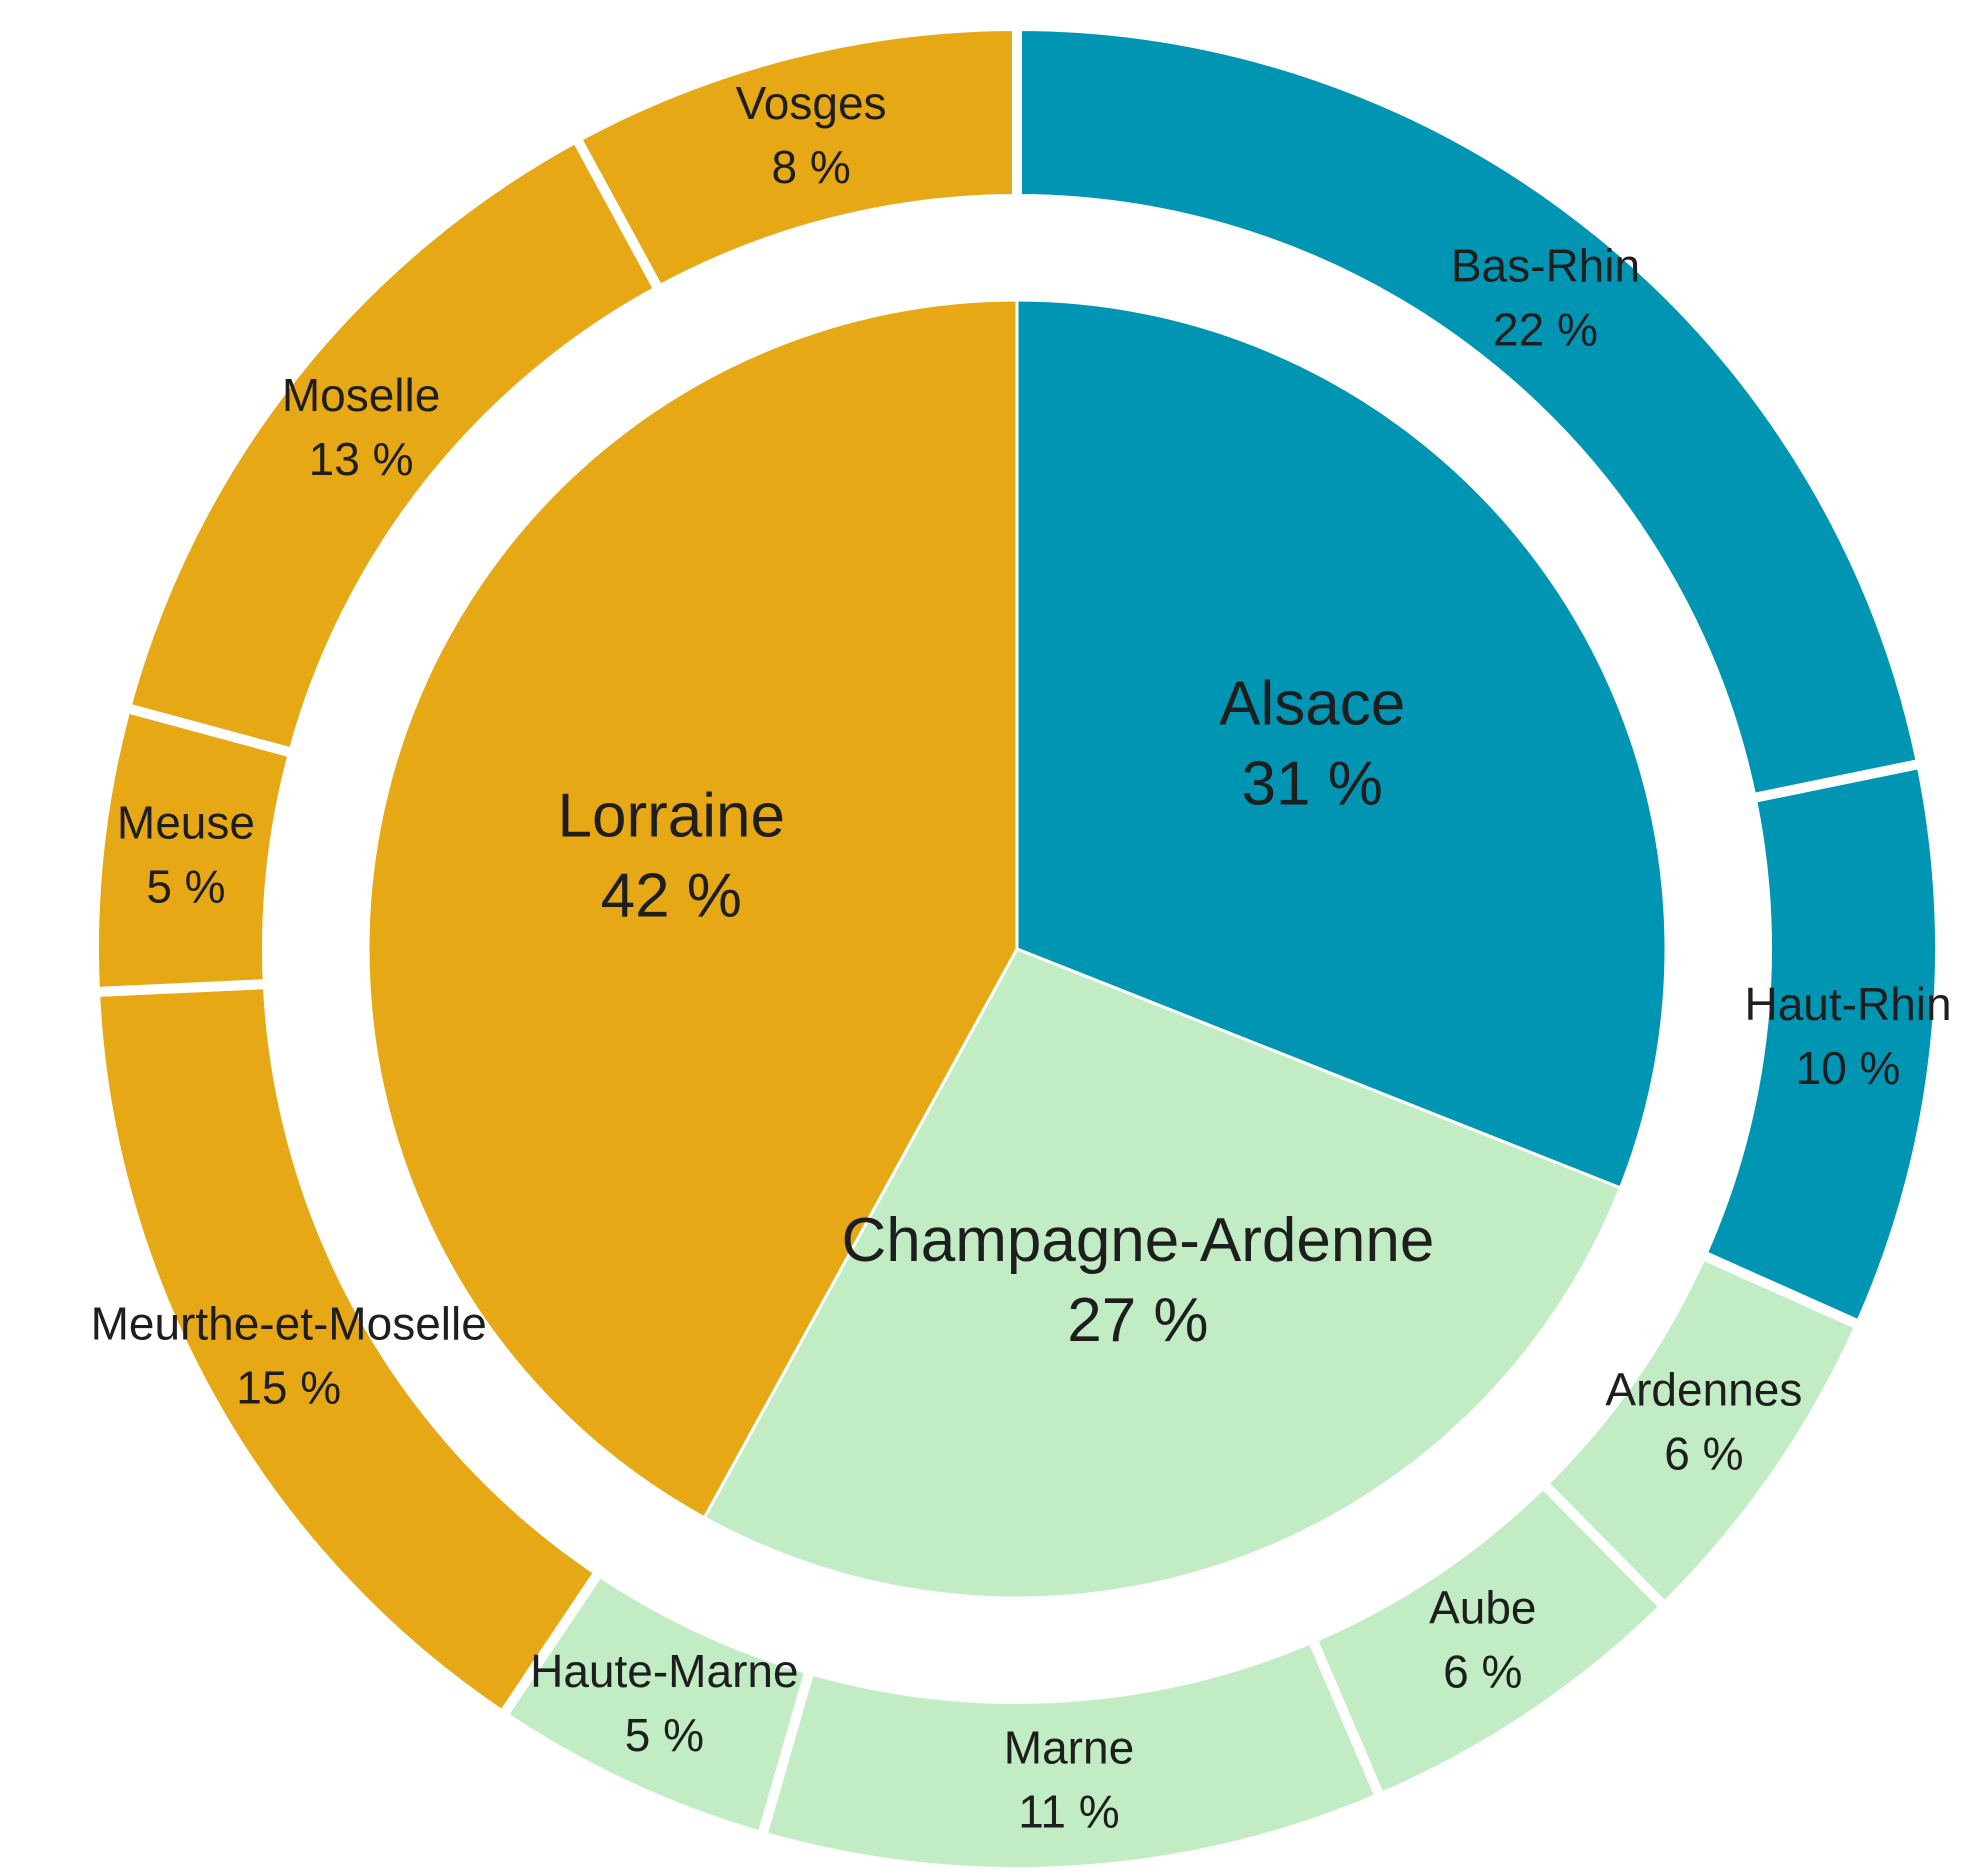 This screenshot has width=1983, height=1876. I want to click on segment-name: Meuse, so click(186, 822).